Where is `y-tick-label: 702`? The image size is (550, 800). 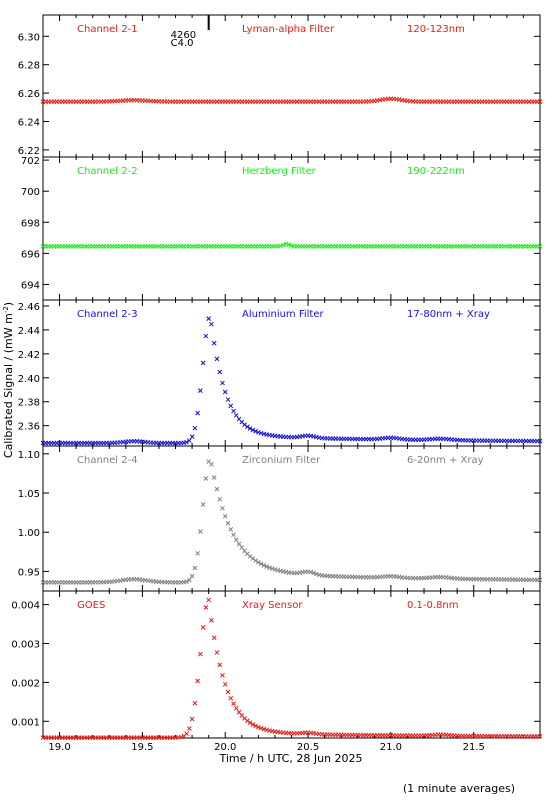
y-tick-label: 702 is located at coordinates (30, 161).